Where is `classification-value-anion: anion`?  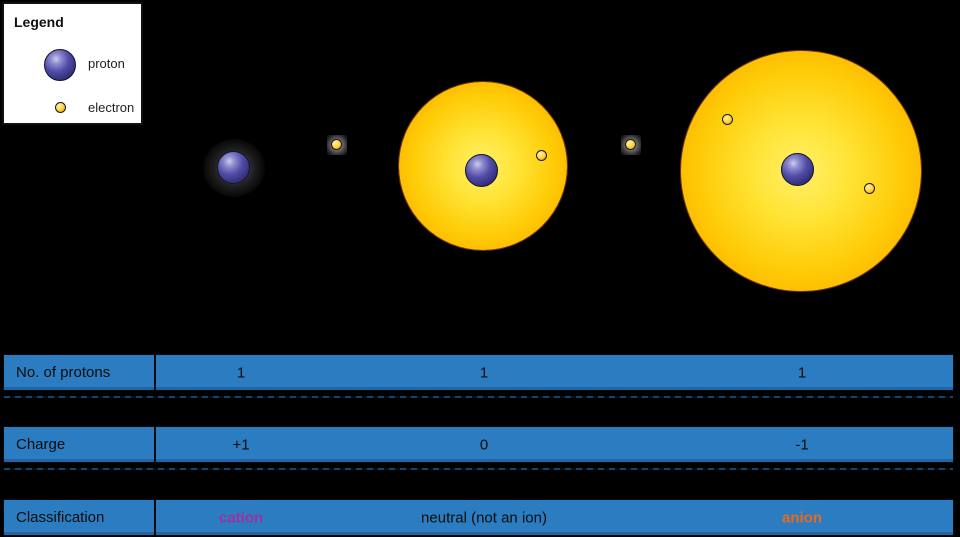 classification-value-anion: anion is located at coordinates (802, 517).